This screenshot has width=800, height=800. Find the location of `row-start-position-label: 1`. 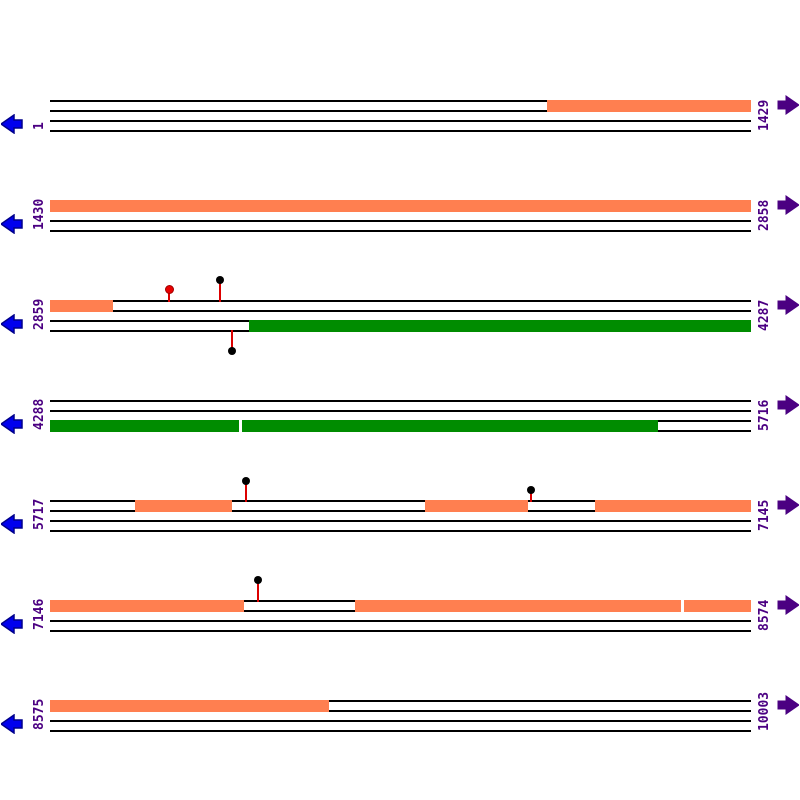

row-start-position-label: 1 is located at coordinates (39, 126).